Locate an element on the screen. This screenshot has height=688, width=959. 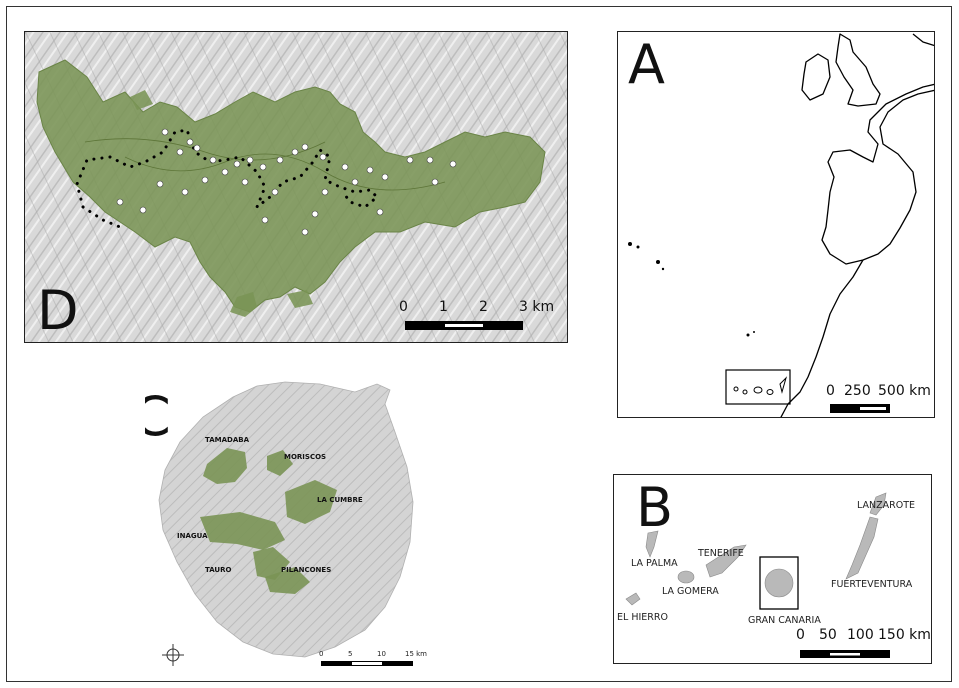
island-label-fuerteventura: FUERTEVENTURA is located at coordinates (872, 584).